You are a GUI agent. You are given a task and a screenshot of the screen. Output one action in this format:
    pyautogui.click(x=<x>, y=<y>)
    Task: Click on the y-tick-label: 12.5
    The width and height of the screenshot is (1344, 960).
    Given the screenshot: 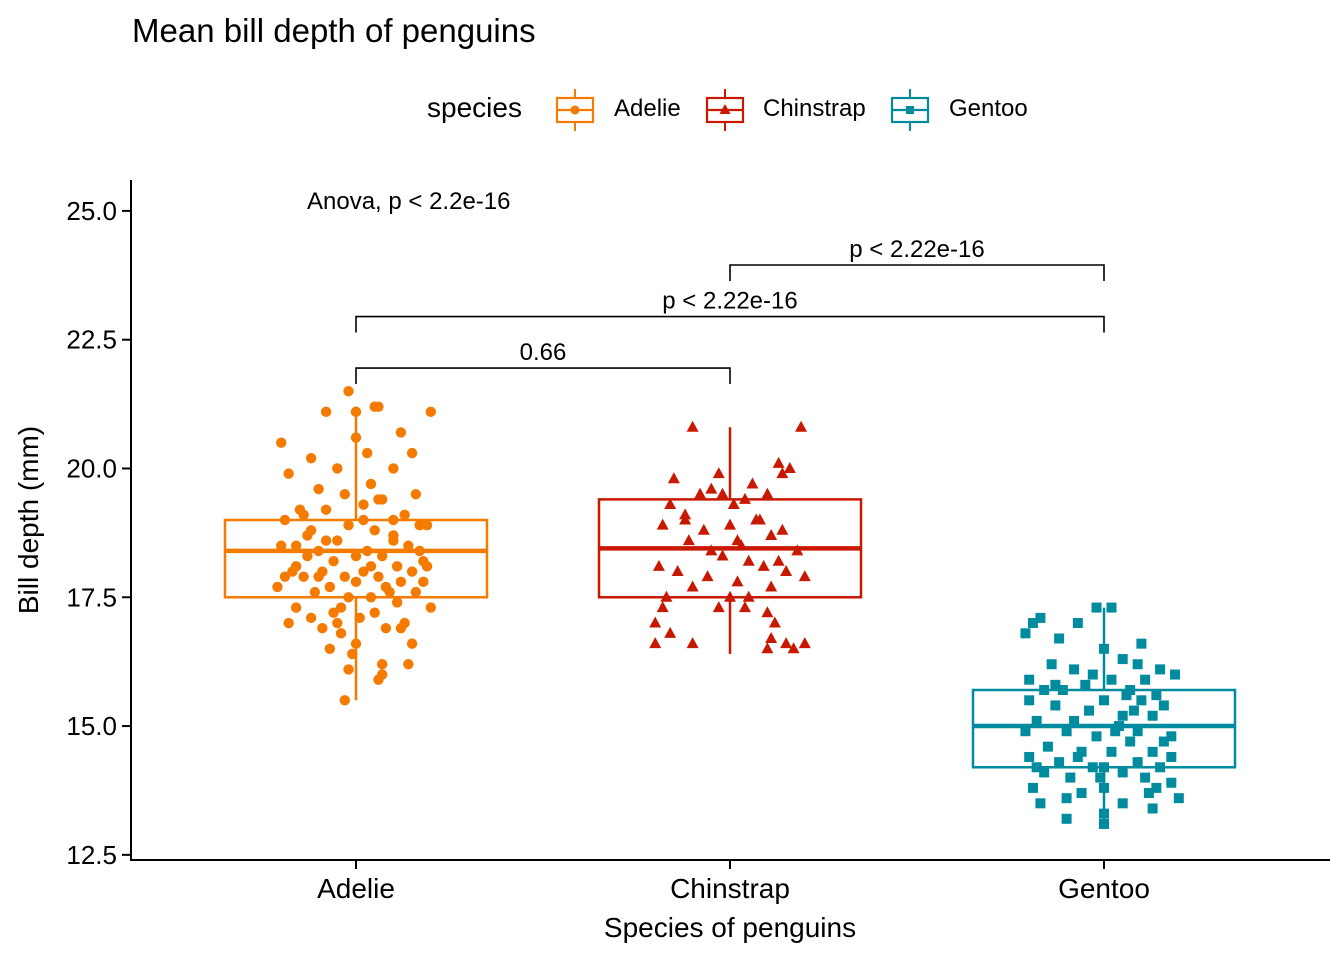 What is the action you would take?
    pyautogui.click(x=91, y=855)
    